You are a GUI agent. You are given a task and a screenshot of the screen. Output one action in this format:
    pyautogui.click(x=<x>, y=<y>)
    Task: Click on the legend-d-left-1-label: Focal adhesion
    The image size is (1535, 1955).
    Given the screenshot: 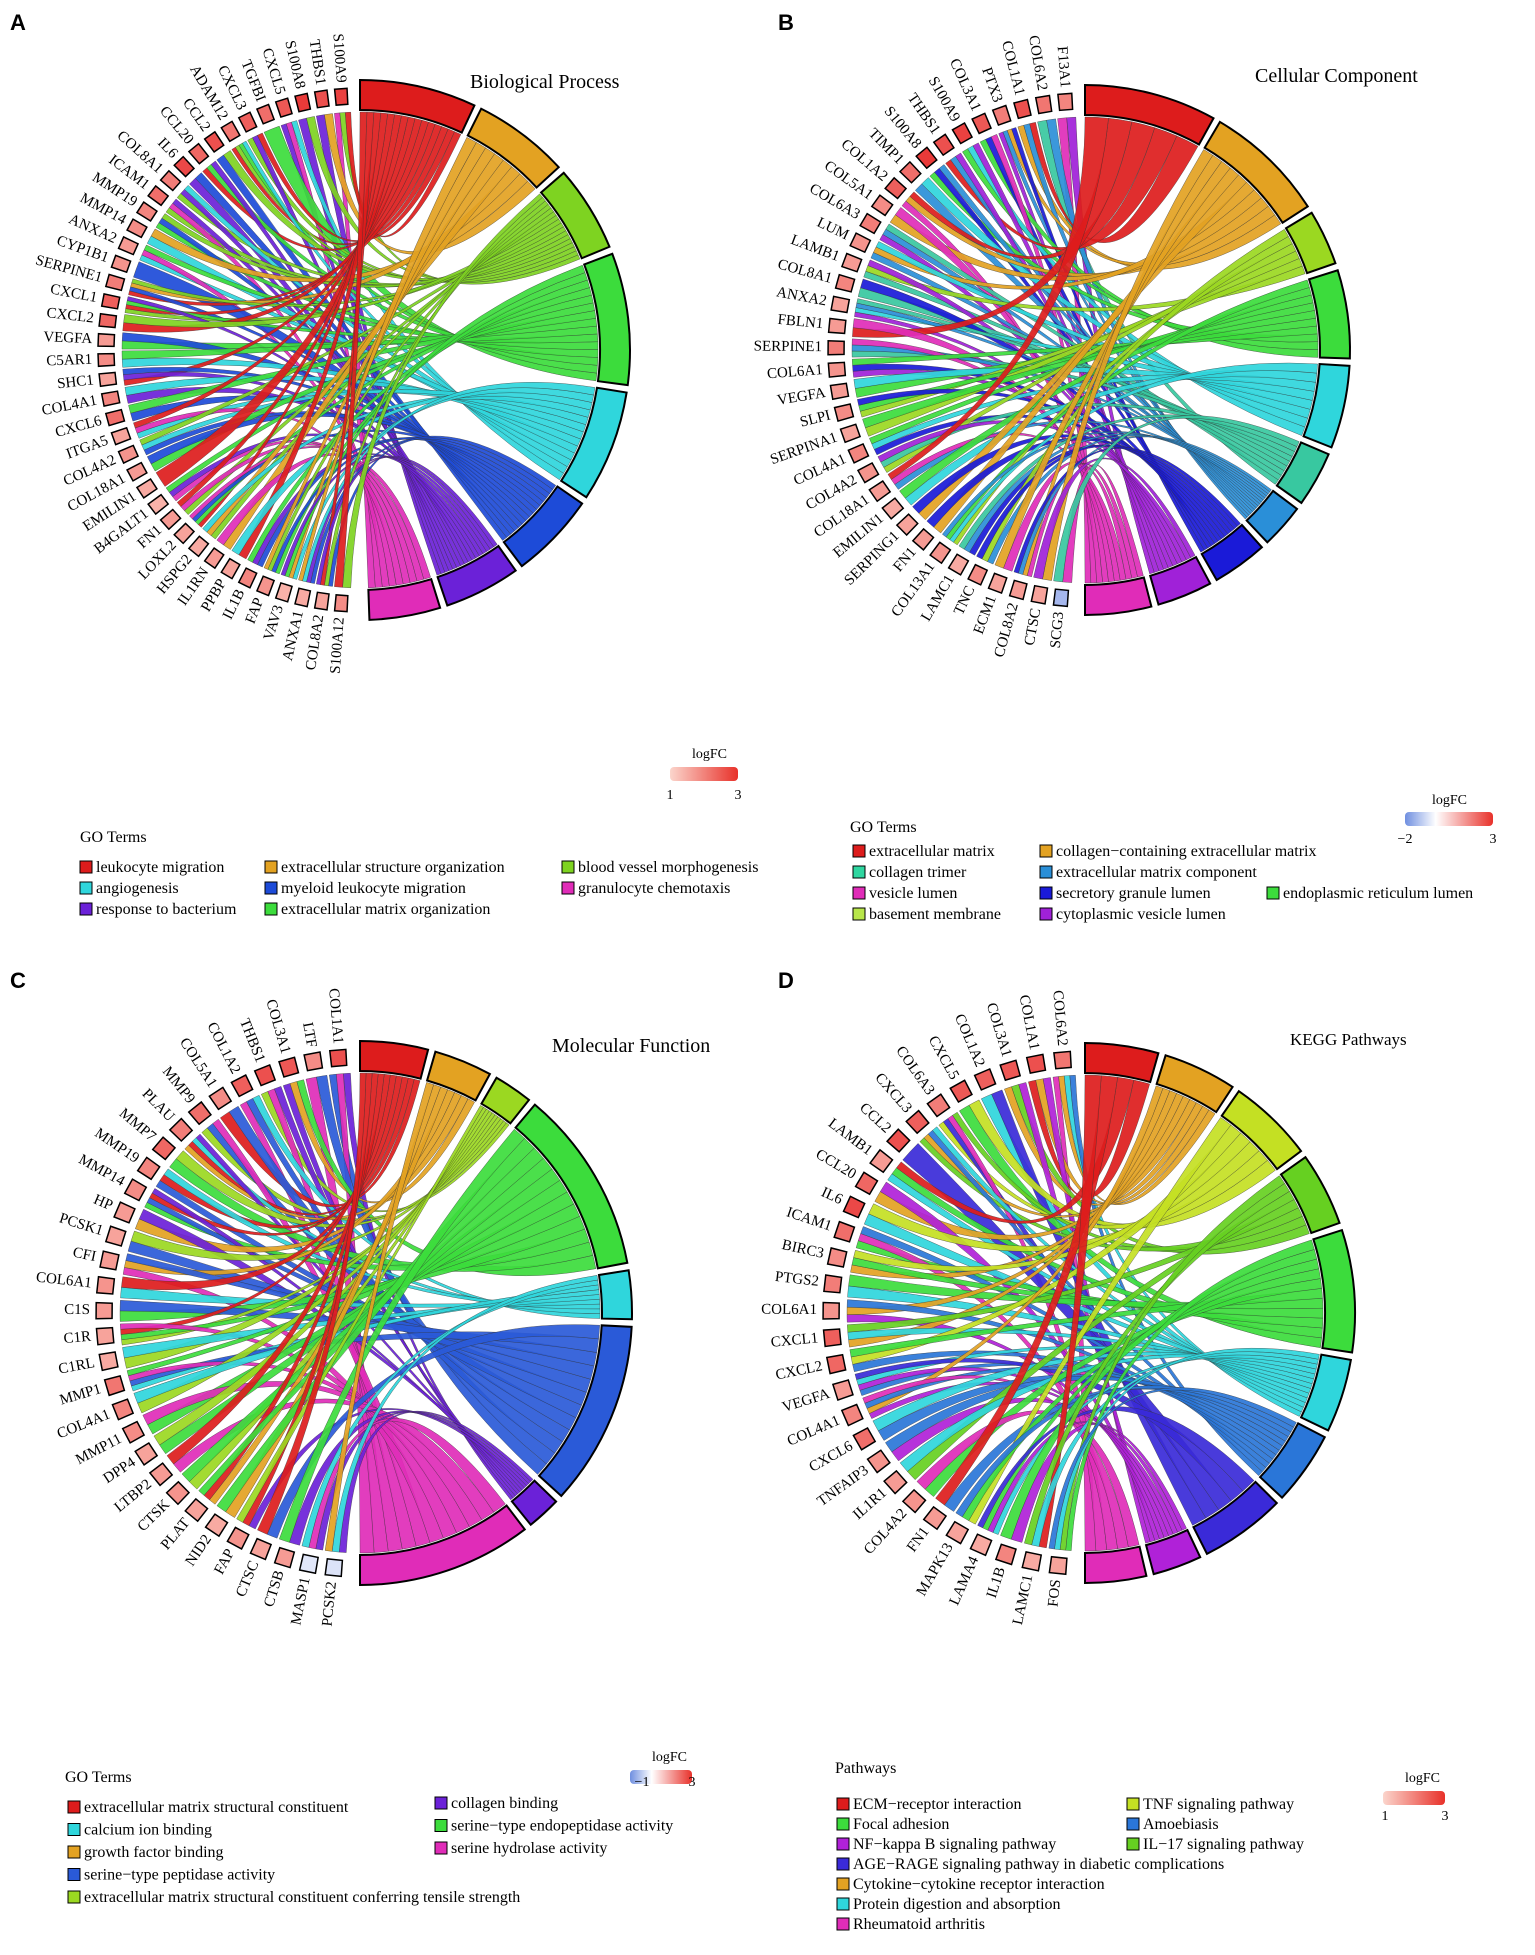 What is the action you would take?
    pyautogui.click(x=901, y=1824)
    